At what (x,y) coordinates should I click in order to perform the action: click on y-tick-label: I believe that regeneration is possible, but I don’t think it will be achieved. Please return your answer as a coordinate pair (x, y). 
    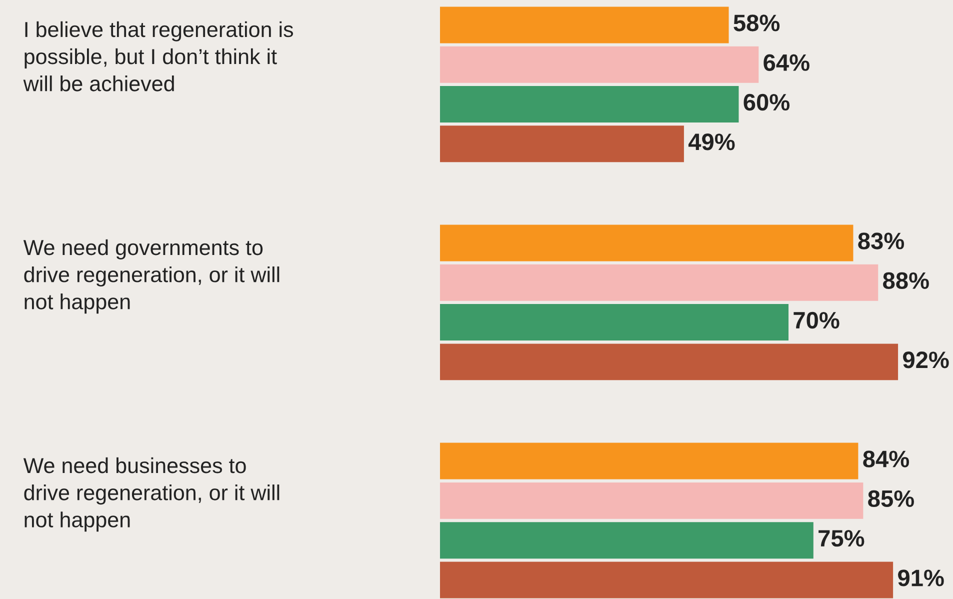
    Looking at the image, I should click on (158, 56).